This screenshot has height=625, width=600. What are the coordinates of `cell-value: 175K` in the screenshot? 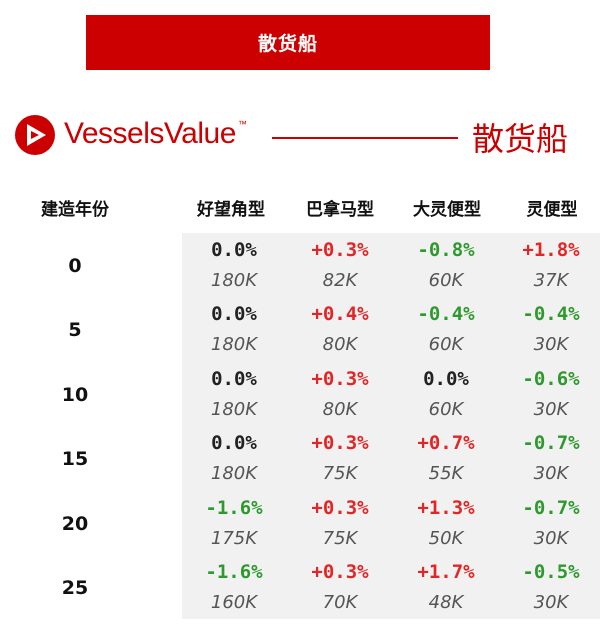 It's located at (234, 538).